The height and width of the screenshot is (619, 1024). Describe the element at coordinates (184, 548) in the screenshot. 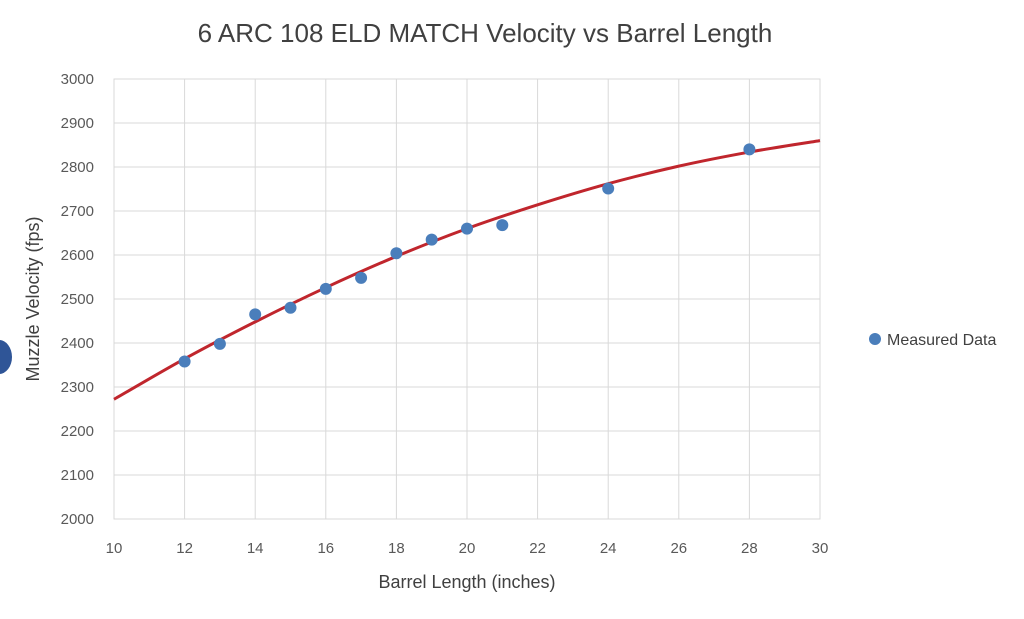

I see `x-tick-label: 12` at that location.